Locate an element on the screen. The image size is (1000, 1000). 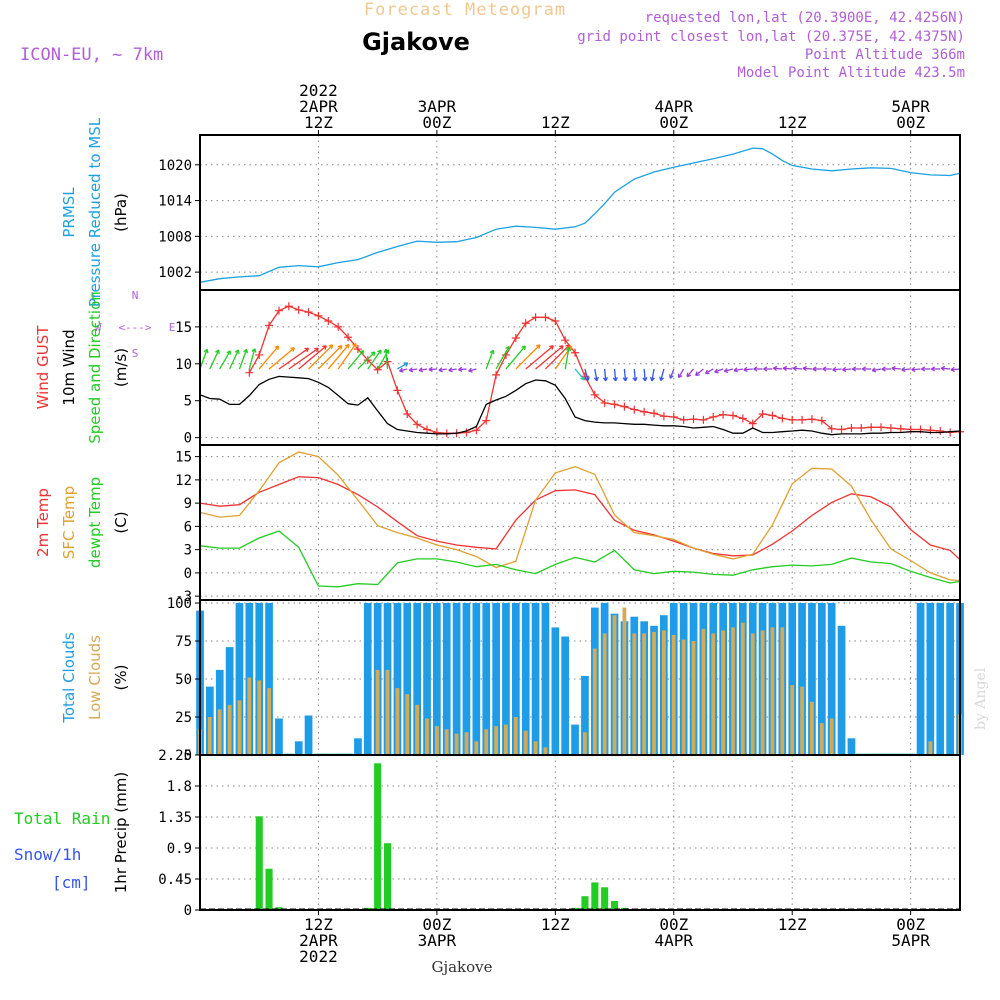
clouds-ytick-label: 75 is located at coordinates (183, 642).